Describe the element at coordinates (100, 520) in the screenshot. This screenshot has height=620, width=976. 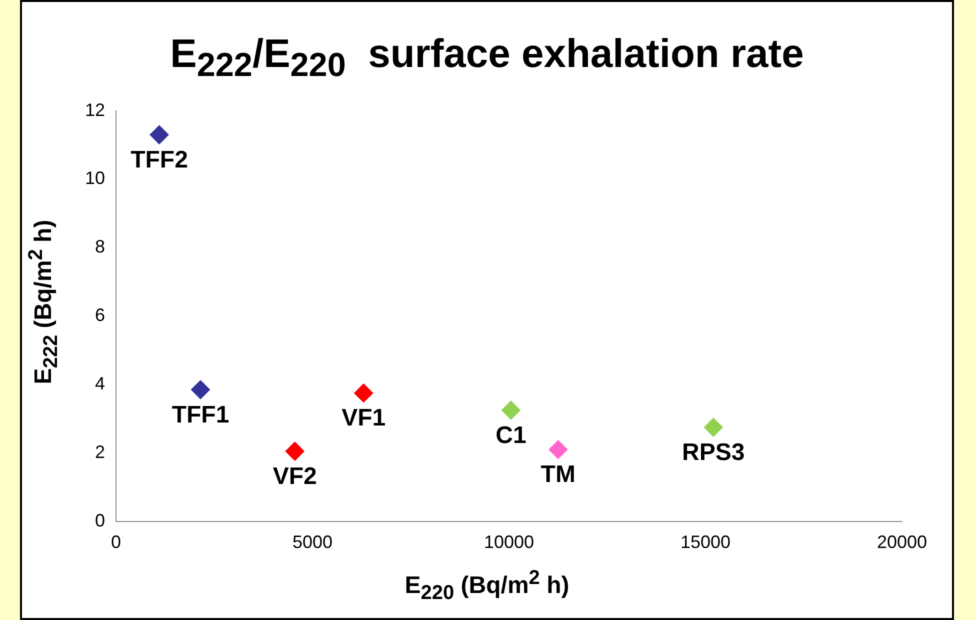
I see `y-tick-label: 0` at that location.